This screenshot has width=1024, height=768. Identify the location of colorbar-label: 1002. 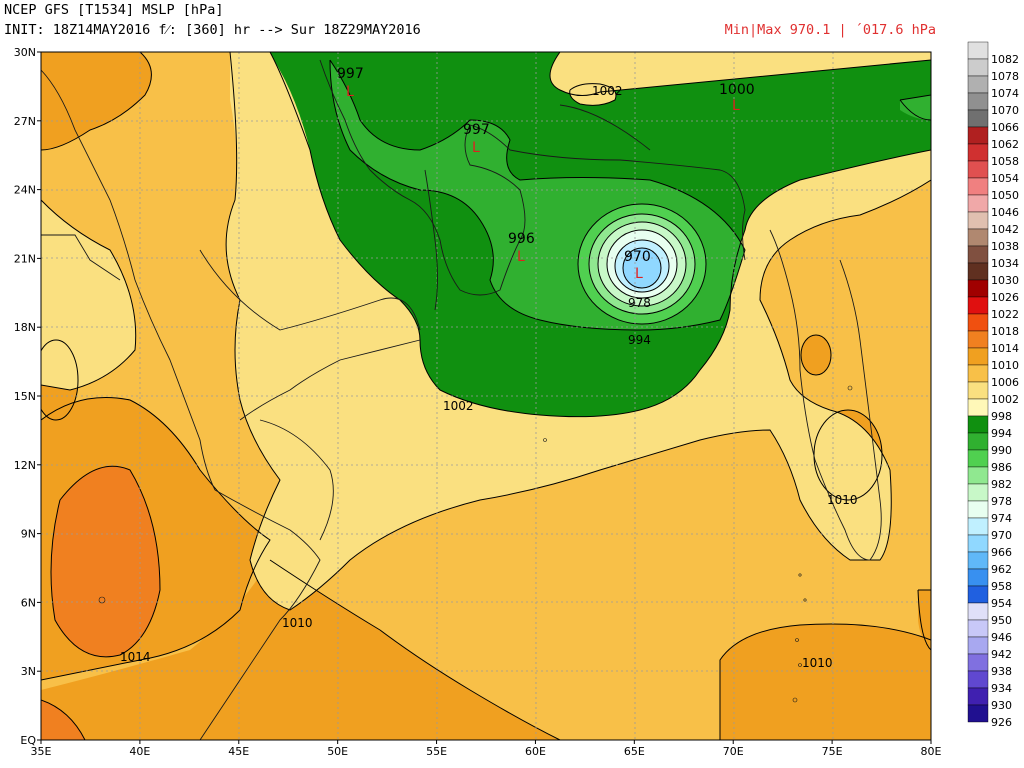
(1005, 399).